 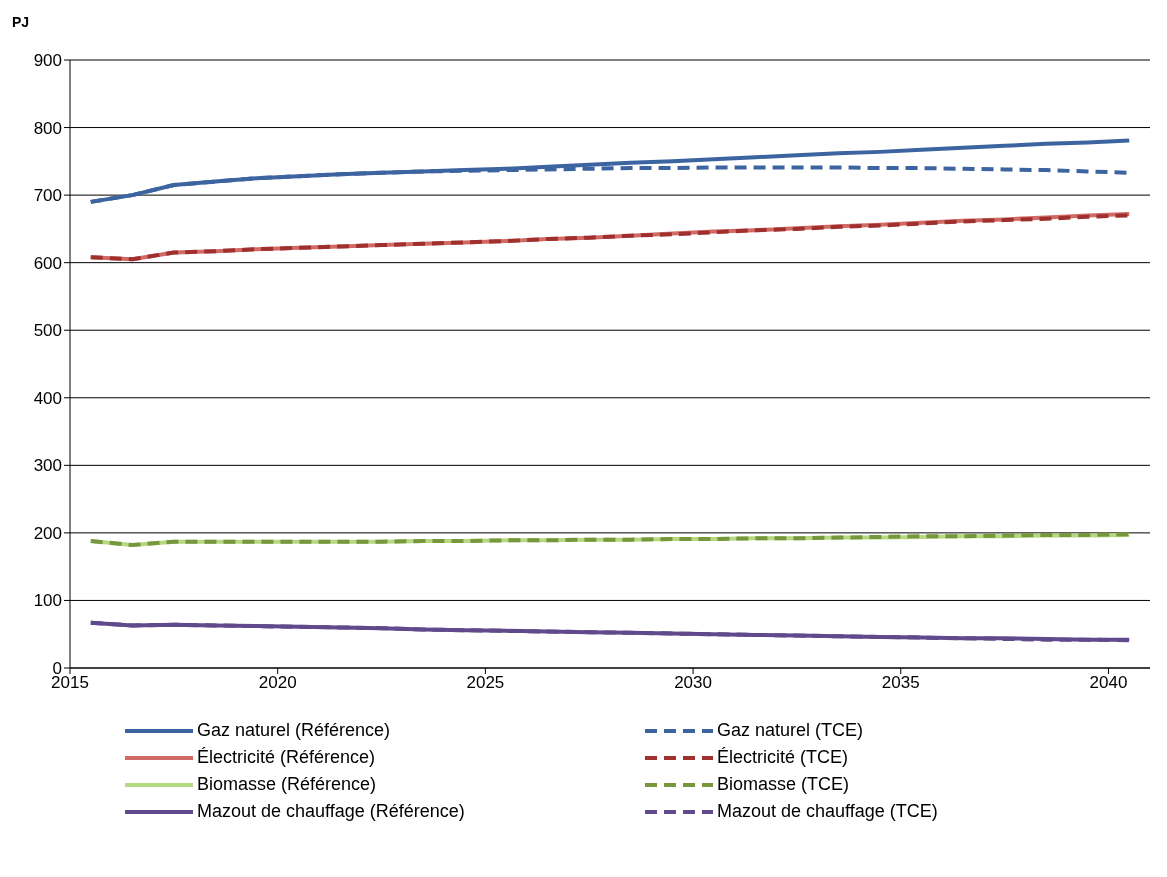 I want to click on y-tick-label: 500, so click(x=47, y=331).